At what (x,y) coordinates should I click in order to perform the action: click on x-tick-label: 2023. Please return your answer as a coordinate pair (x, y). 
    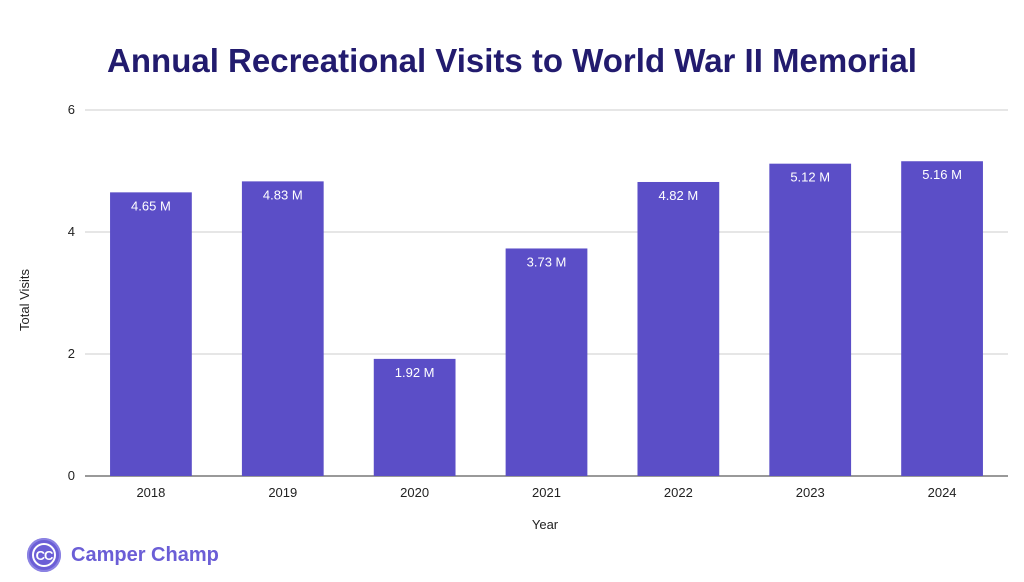
    Looking at the image, I should click on (810, 492).